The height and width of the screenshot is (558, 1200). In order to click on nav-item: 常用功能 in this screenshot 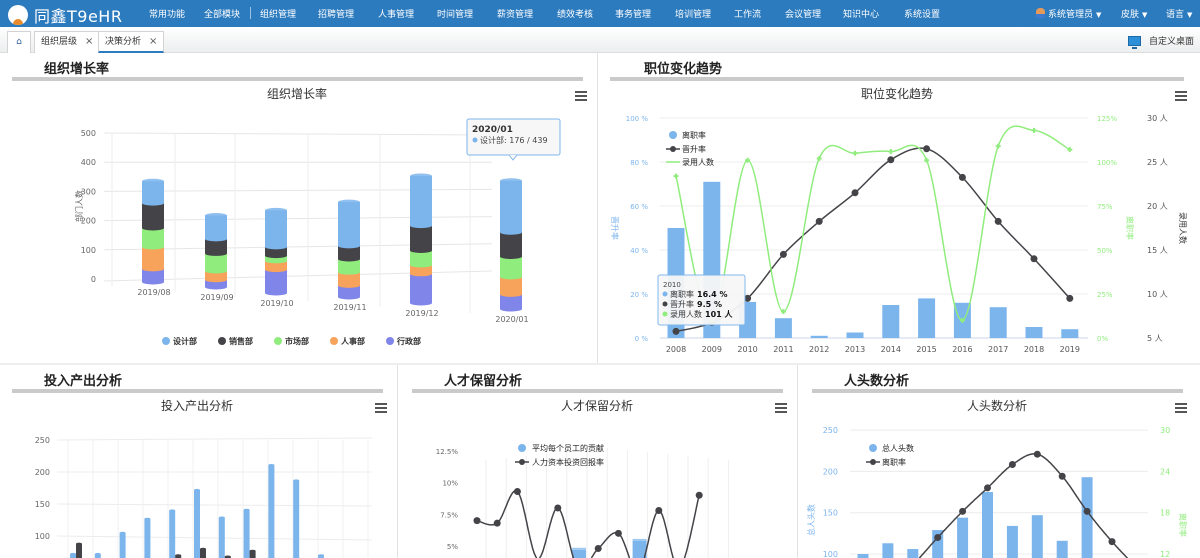, I will do `click(167, 15)`.